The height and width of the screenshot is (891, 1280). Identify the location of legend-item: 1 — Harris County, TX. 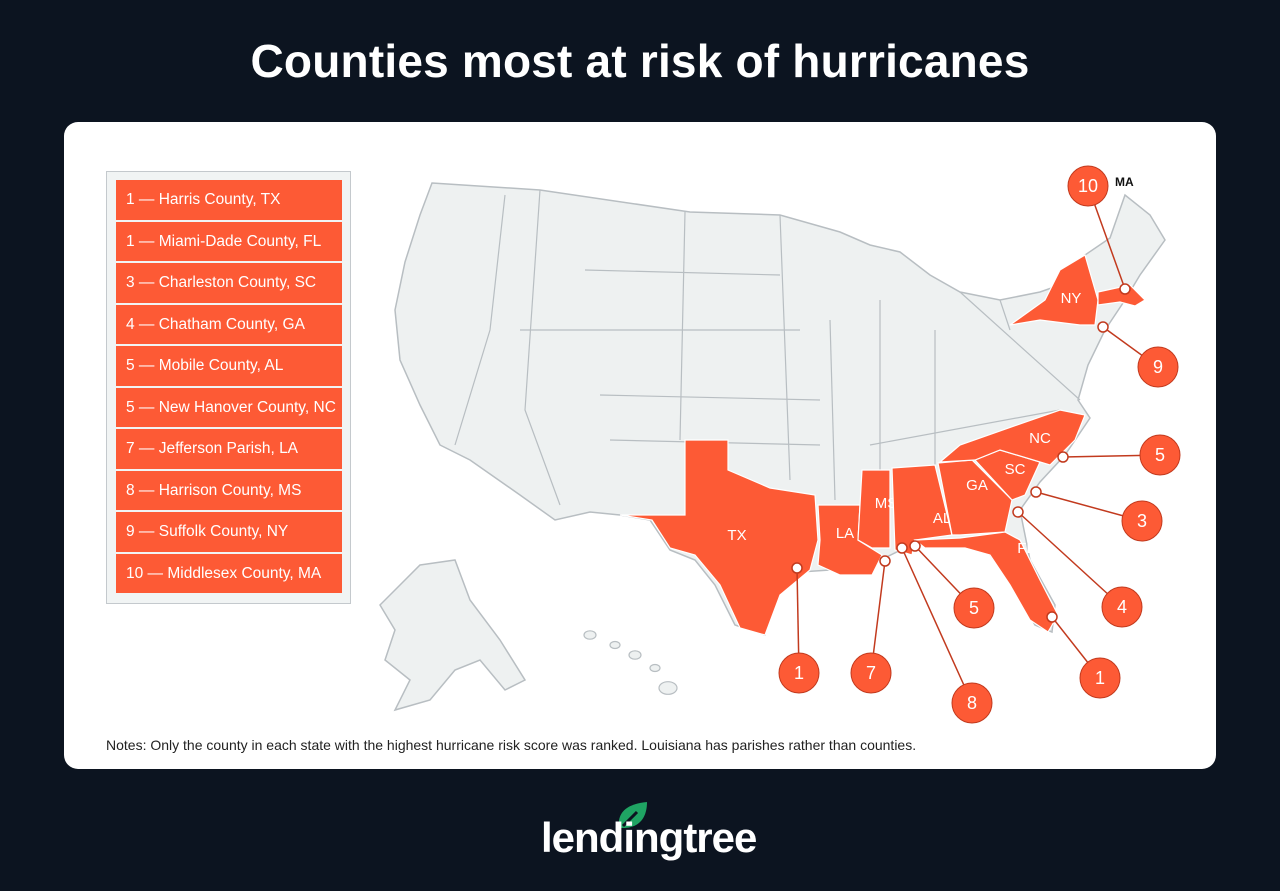
(229, 200).